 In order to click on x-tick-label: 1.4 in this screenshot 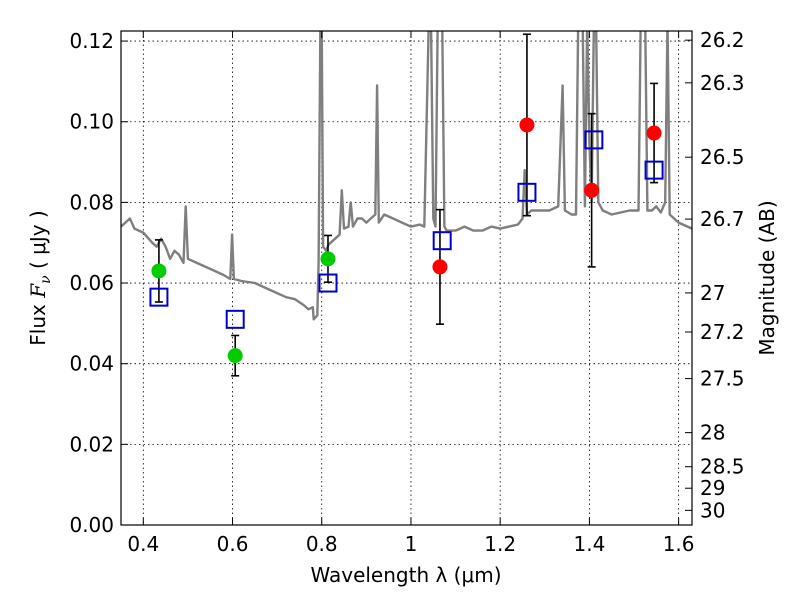, I will do `click(589, 544)`.